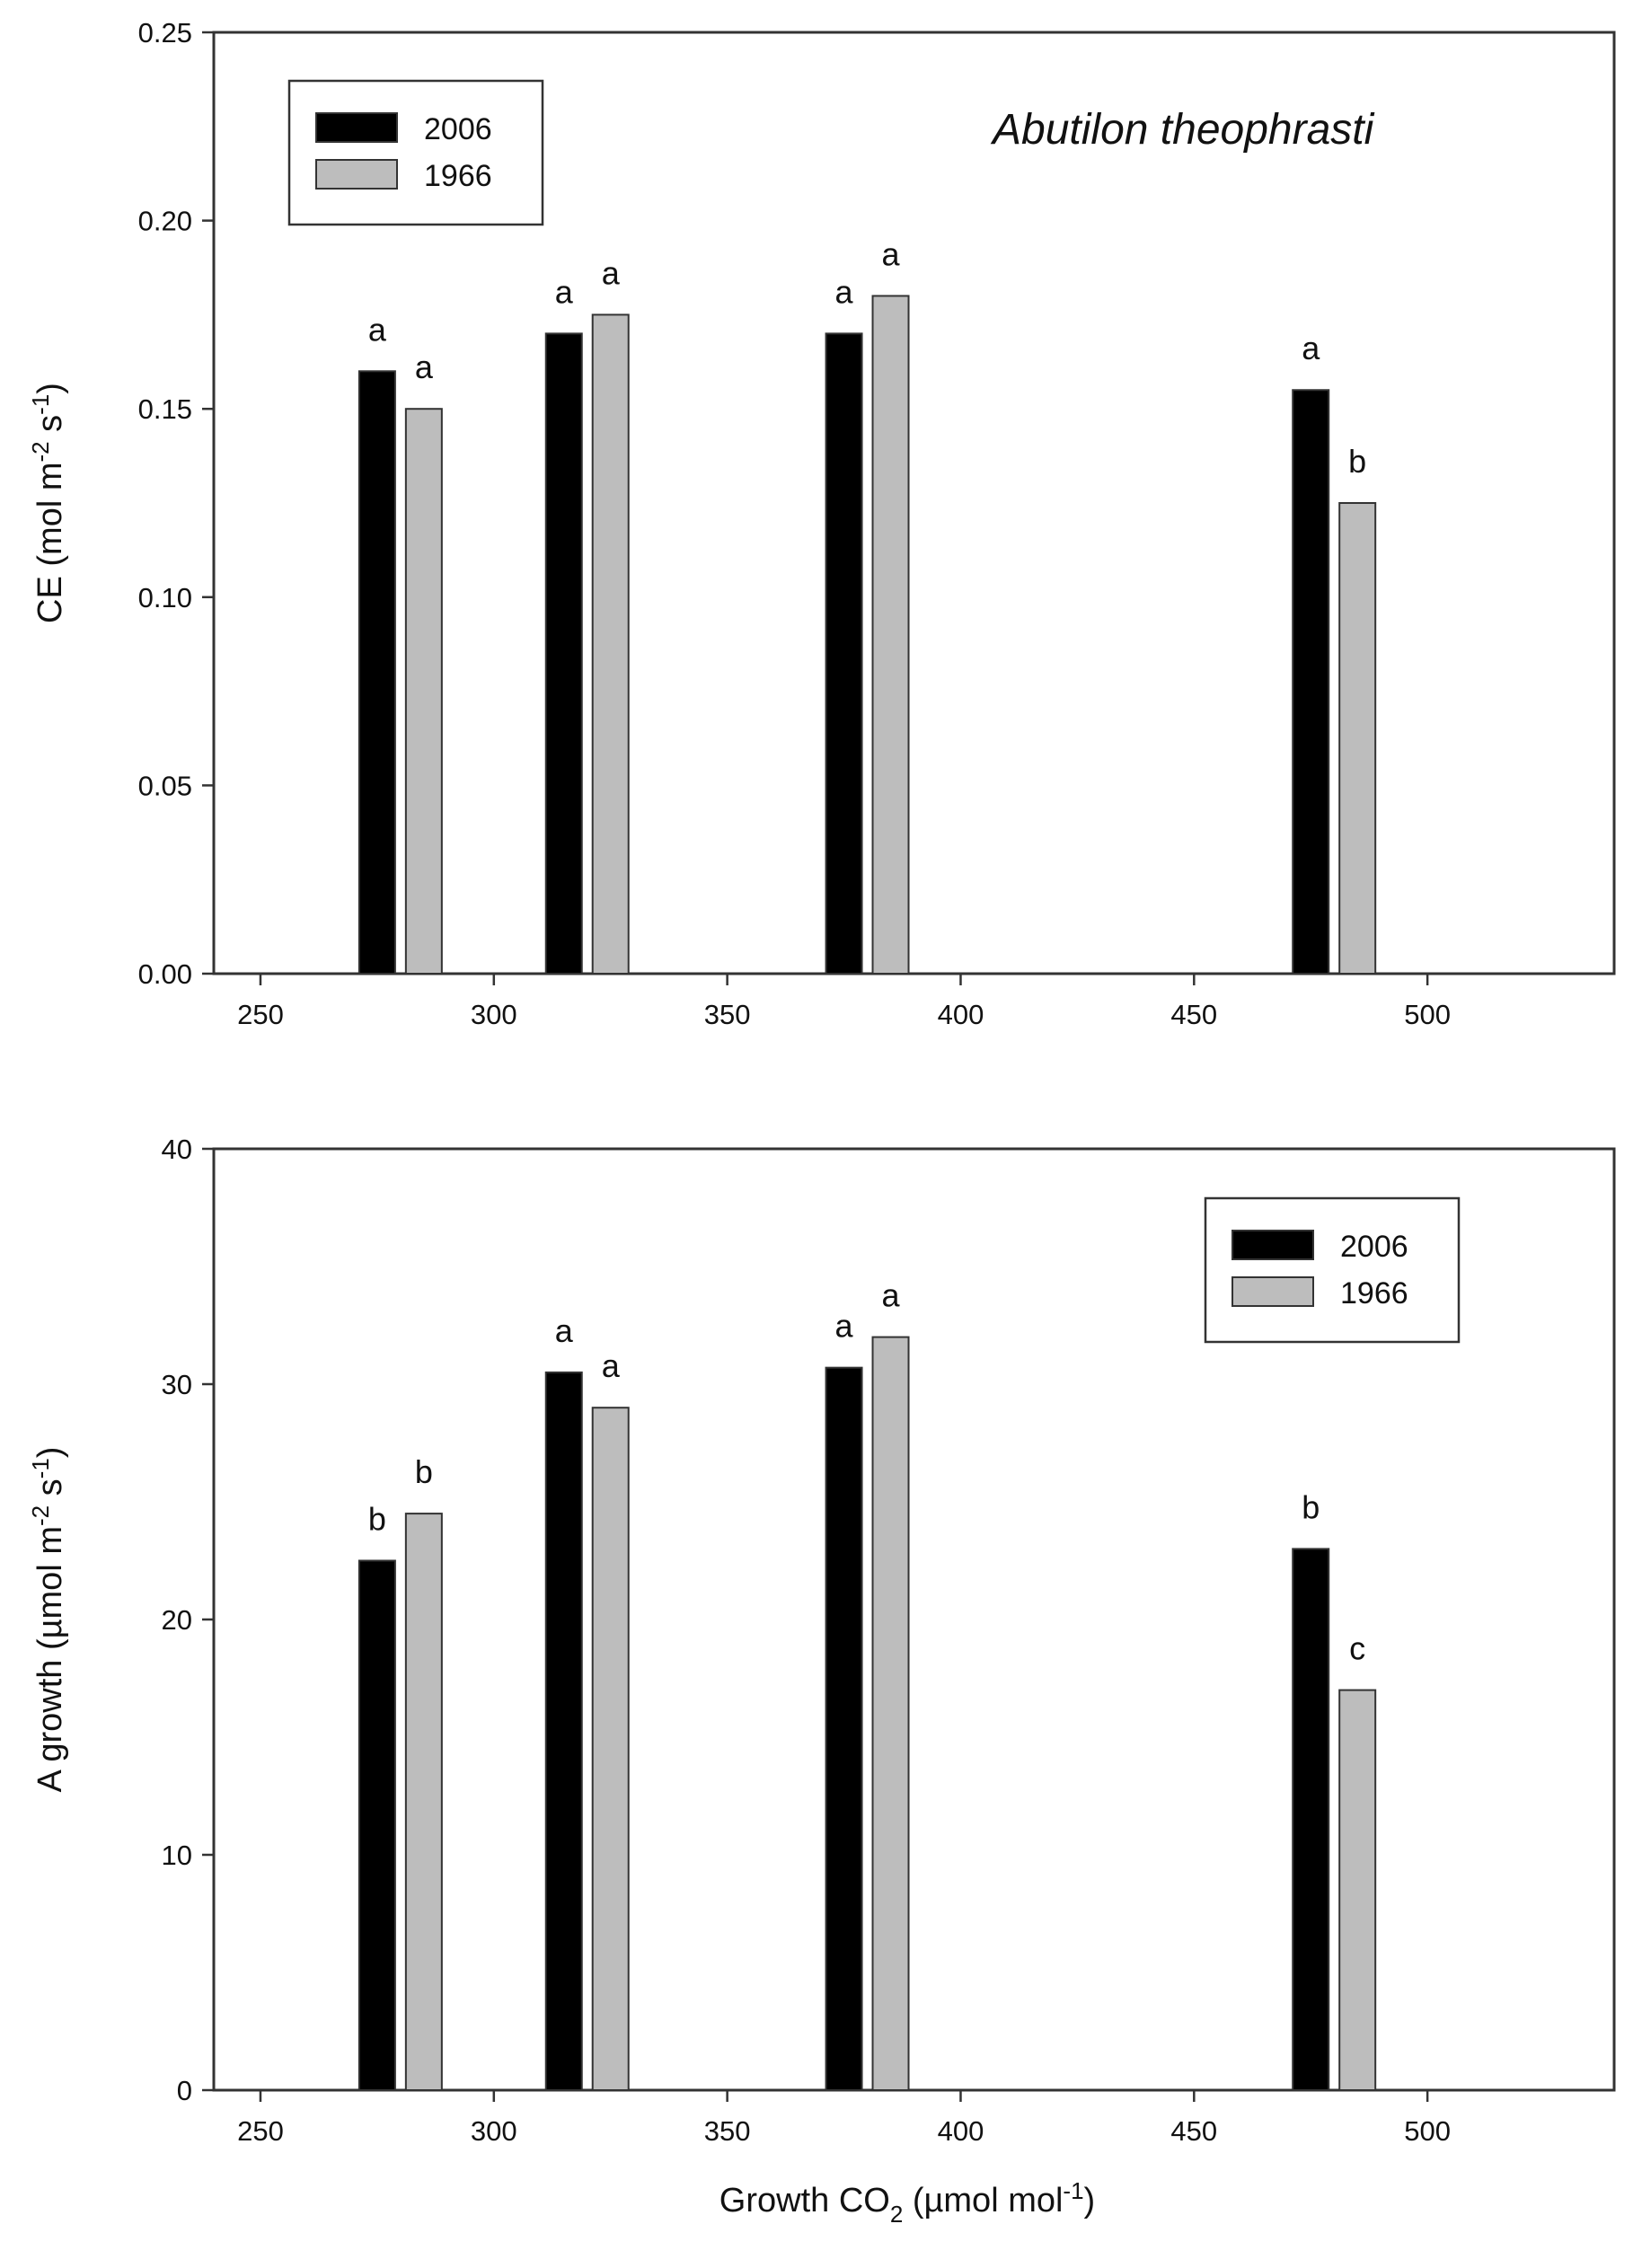  Describe the element at coordinates (165, 33) in the screenshot. I see `y-tick-label: 0.25` at that location.